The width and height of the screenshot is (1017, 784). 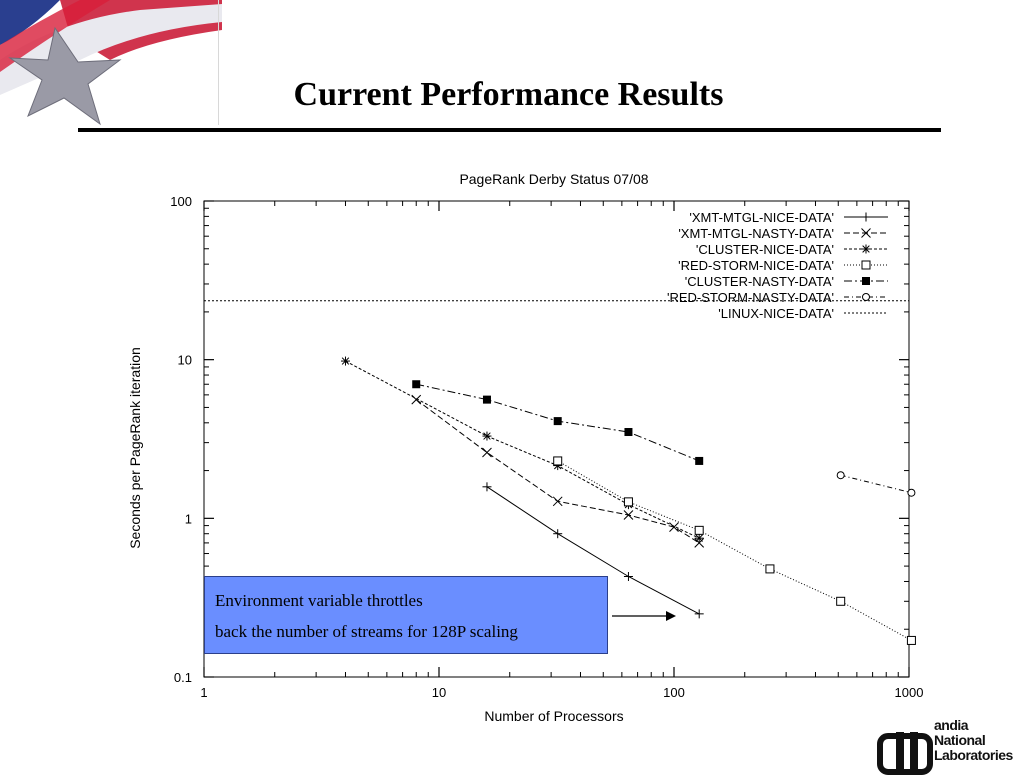 I want to click on lab-name-line-1: andia, so click(x=951, y=725).